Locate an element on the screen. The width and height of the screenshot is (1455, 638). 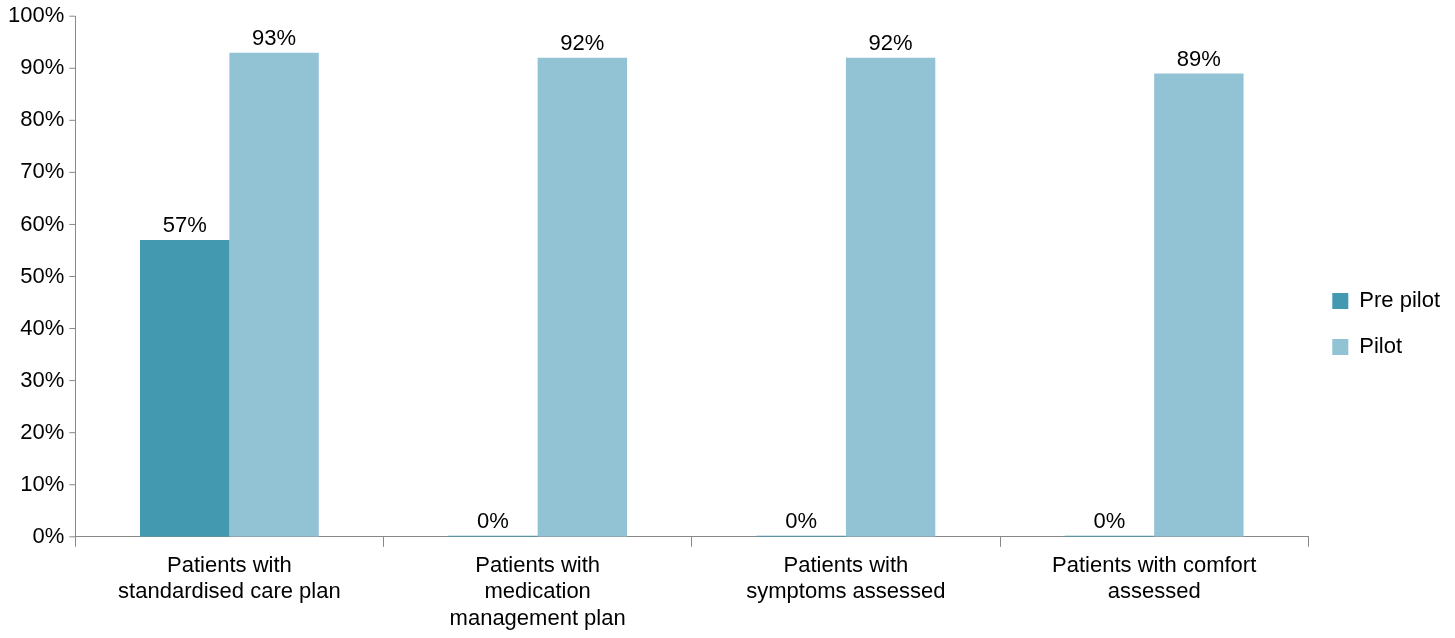
y-tick-label: 20% is located at coordinates (42, 431).